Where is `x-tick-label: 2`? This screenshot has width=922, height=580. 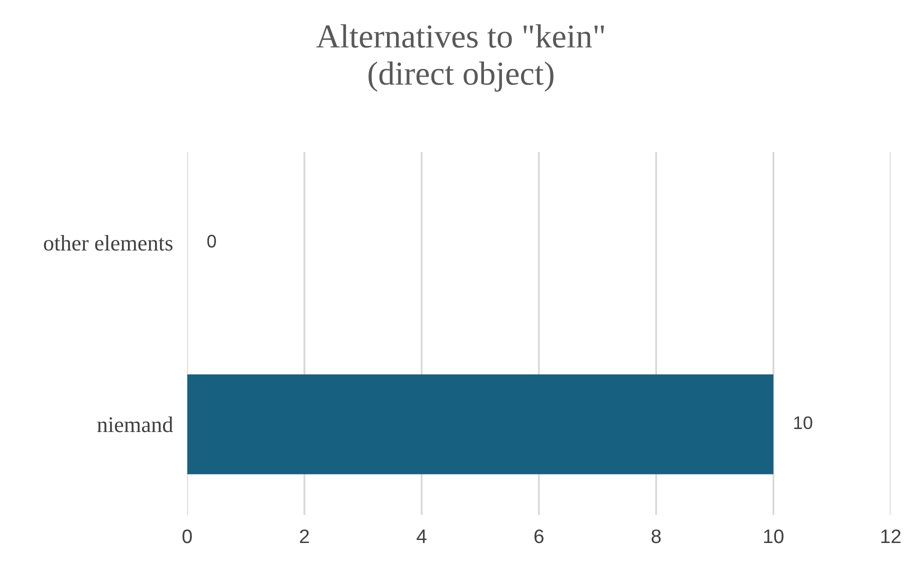 x-tick-label: 2 is located at coordinates (304, 536).